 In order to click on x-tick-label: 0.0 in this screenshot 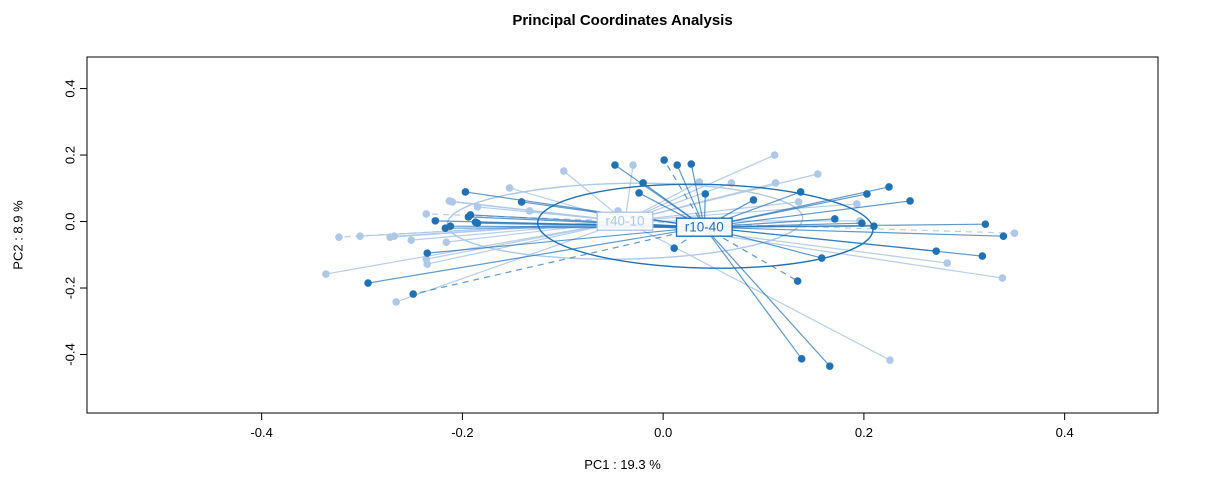, I will do `click(663, 432)`.